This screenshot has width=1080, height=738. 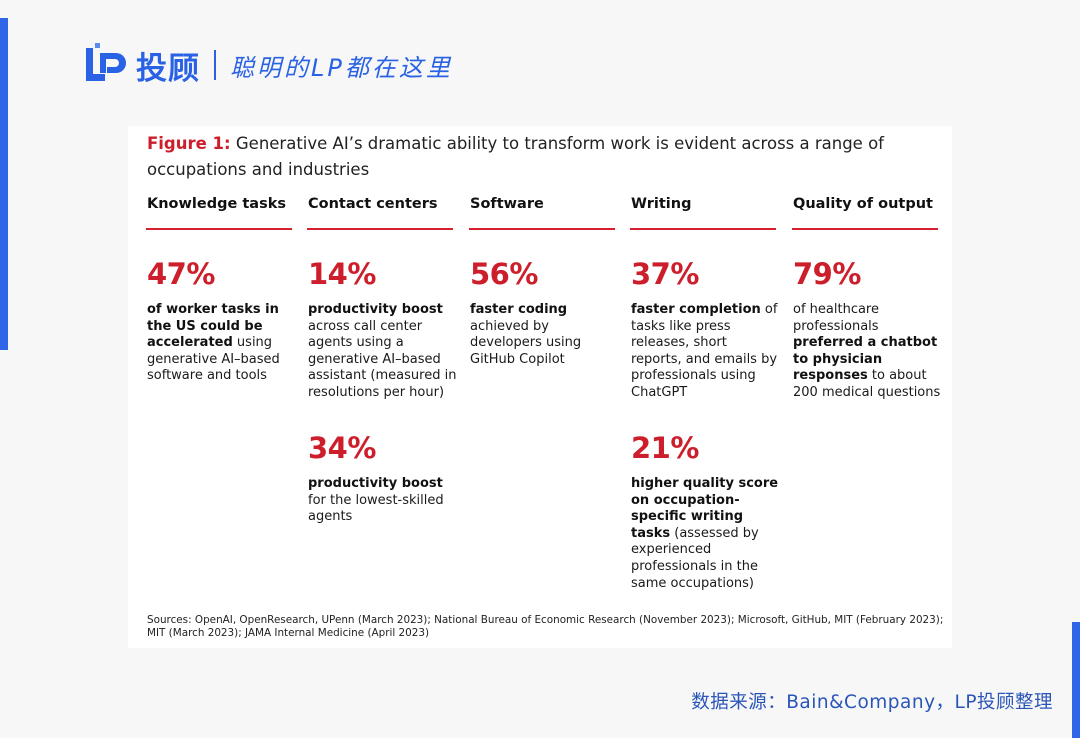 I want to click on brand-name: 投顾, so click(x=168, y=68).